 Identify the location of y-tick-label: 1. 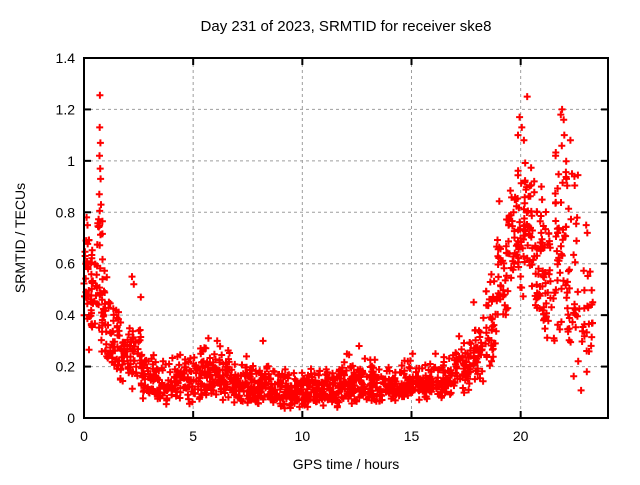
(71, 161).